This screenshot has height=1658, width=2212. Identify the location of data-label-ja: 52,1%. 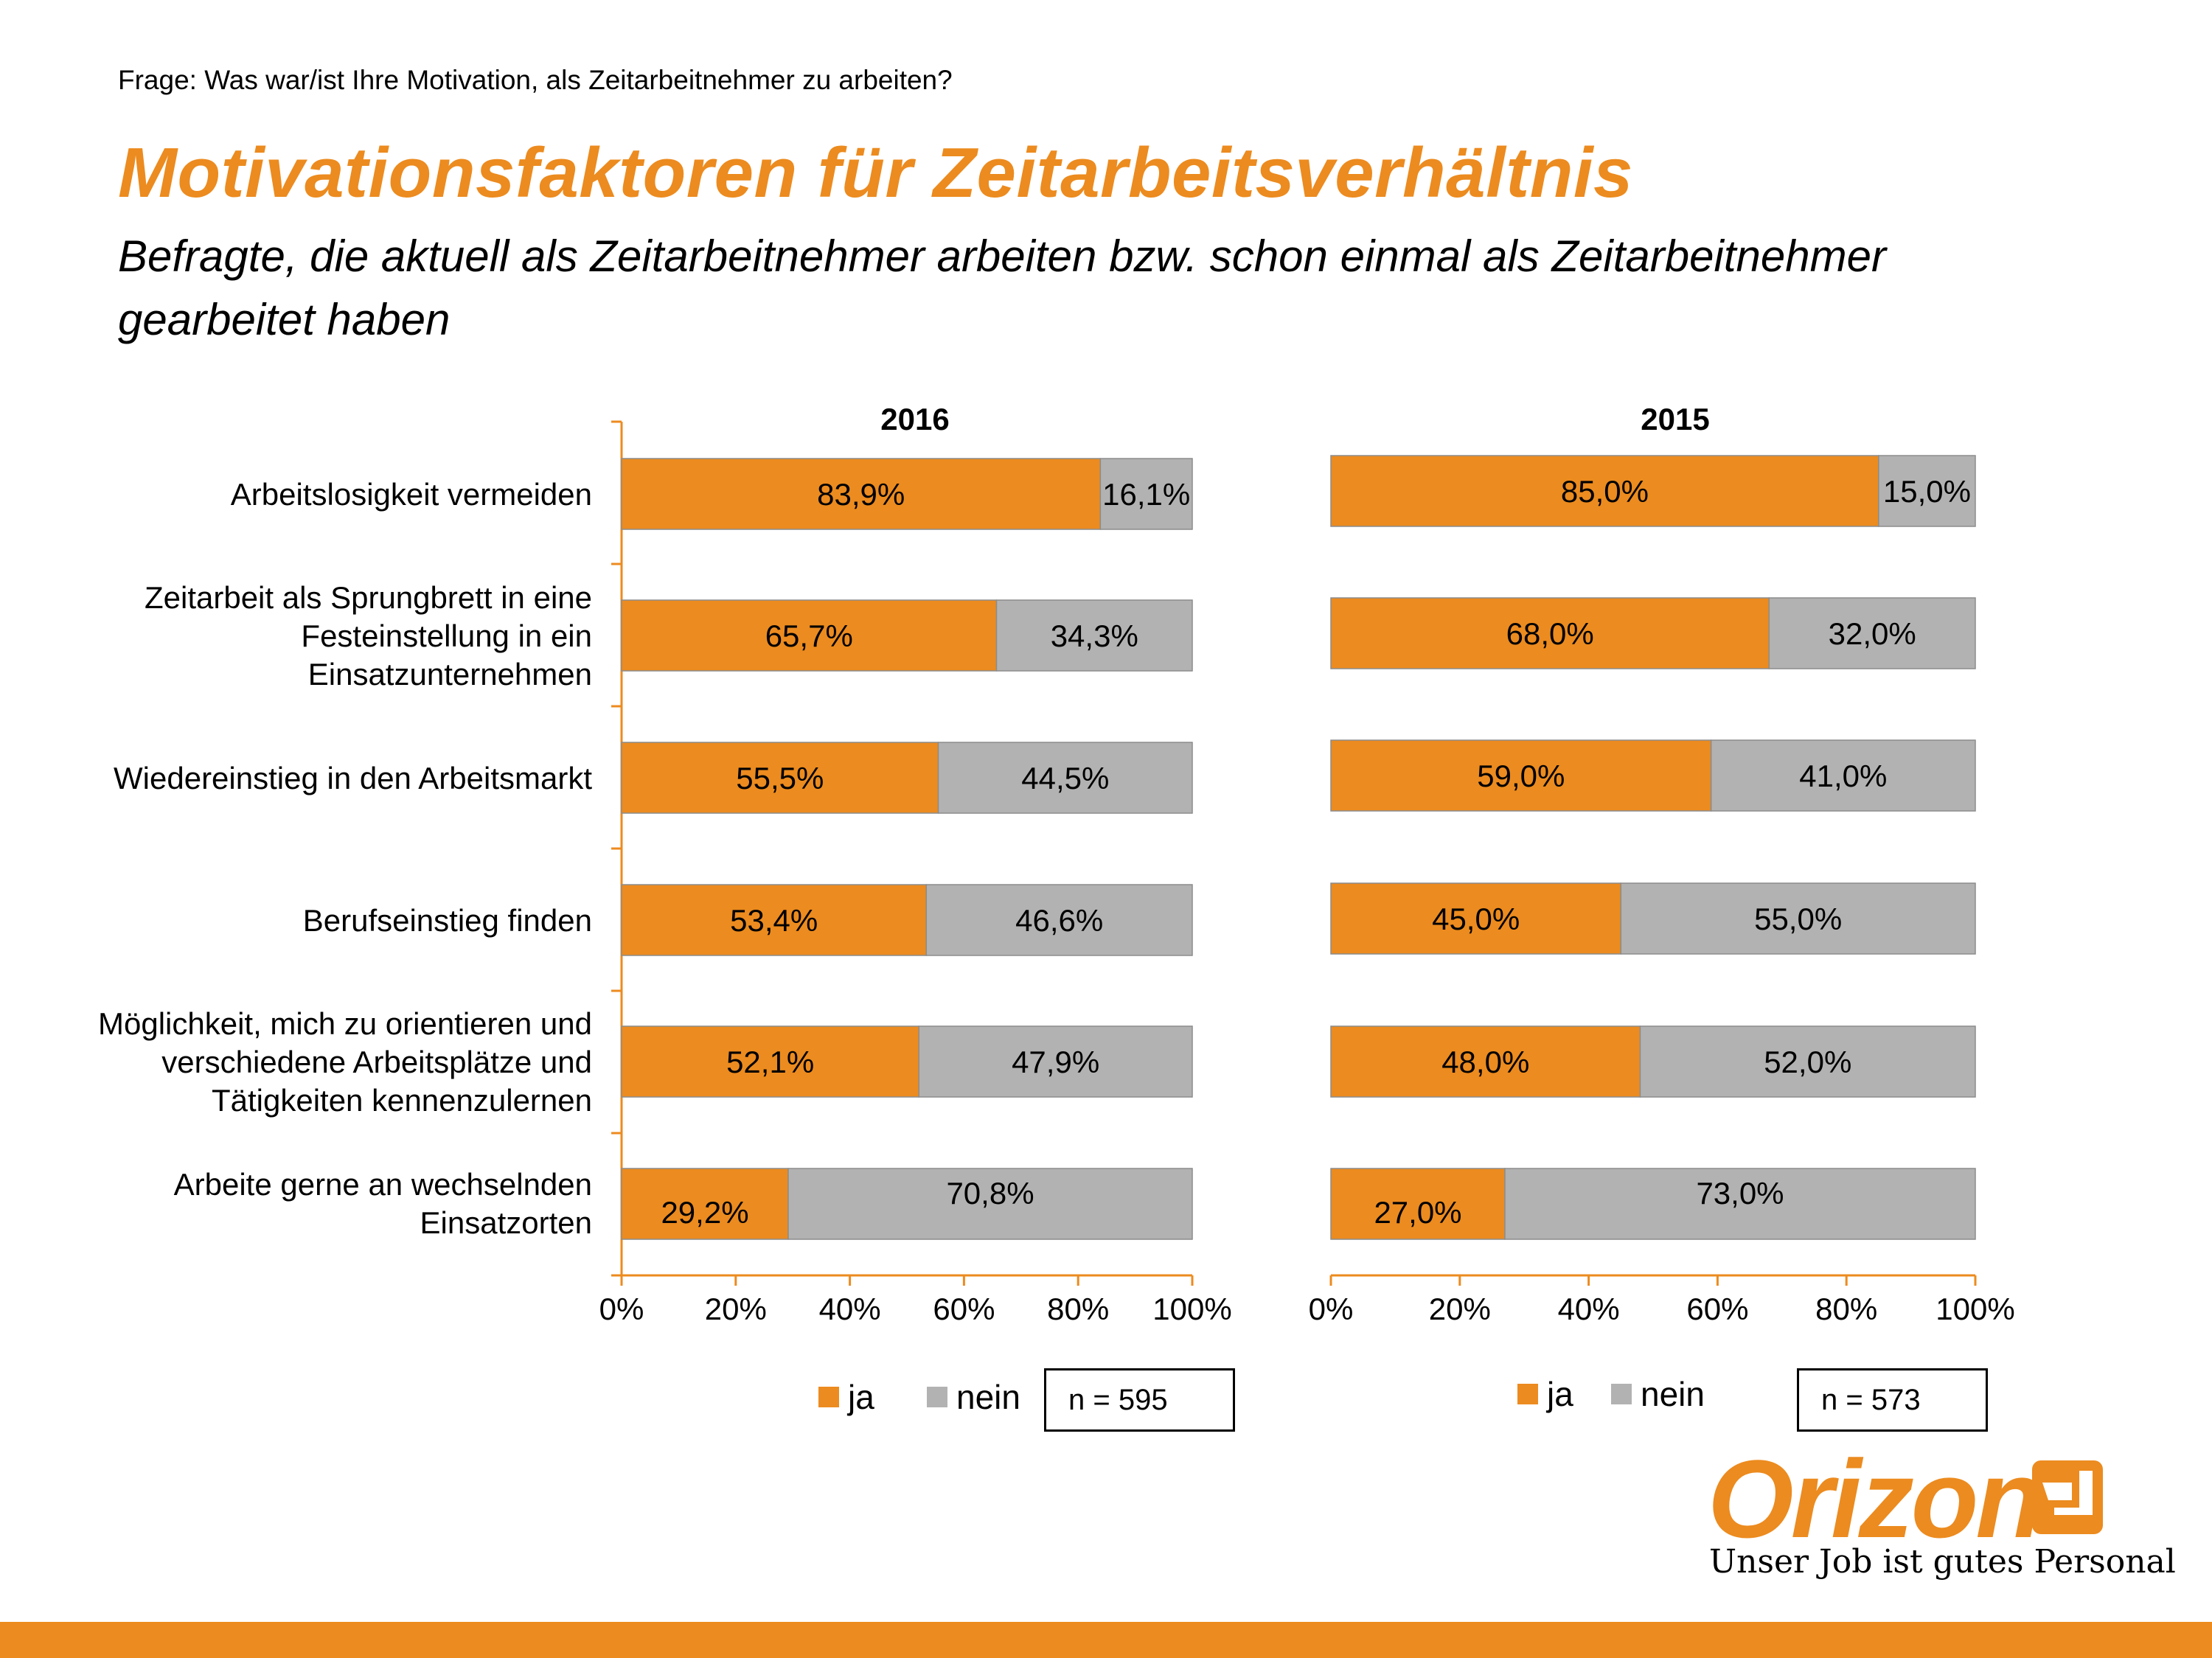
(770, 1062).